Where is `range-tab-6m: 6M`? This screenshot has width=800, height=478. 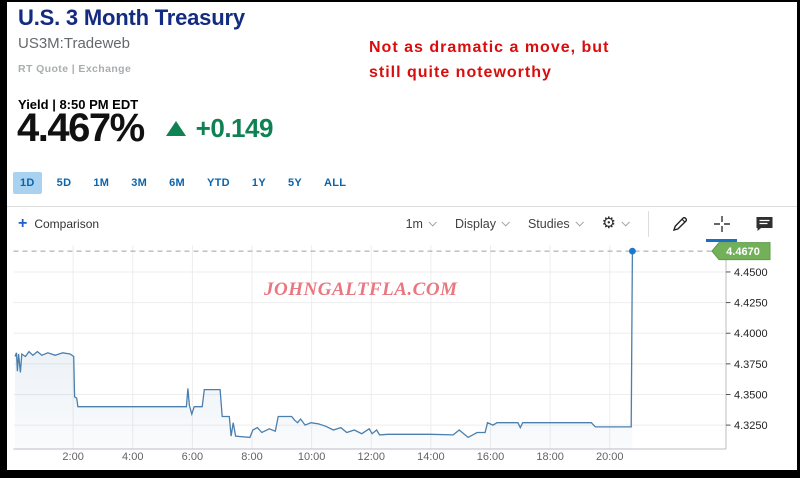 range-tab-6m: 6M is located at coordinates (177, 183).